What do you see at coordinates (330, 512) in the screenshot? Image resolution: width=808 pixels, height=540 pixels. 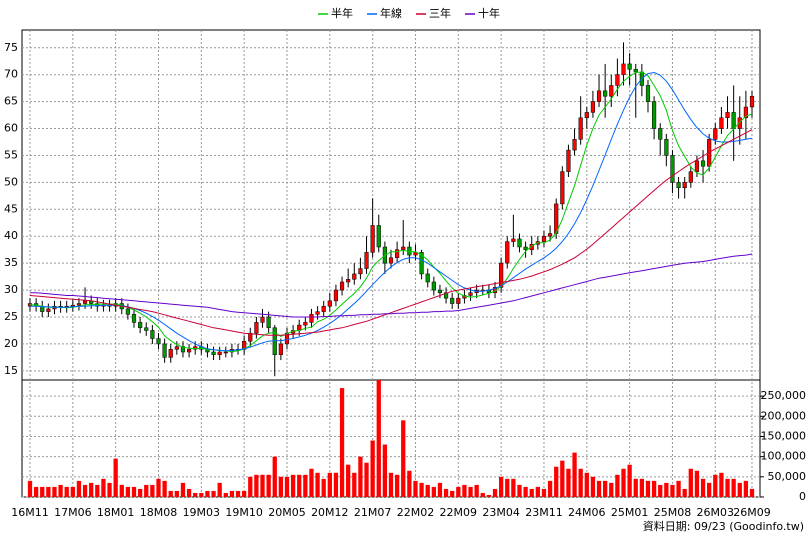 I see `x-tick-label: 20M12` at bounding box center [330, 512].